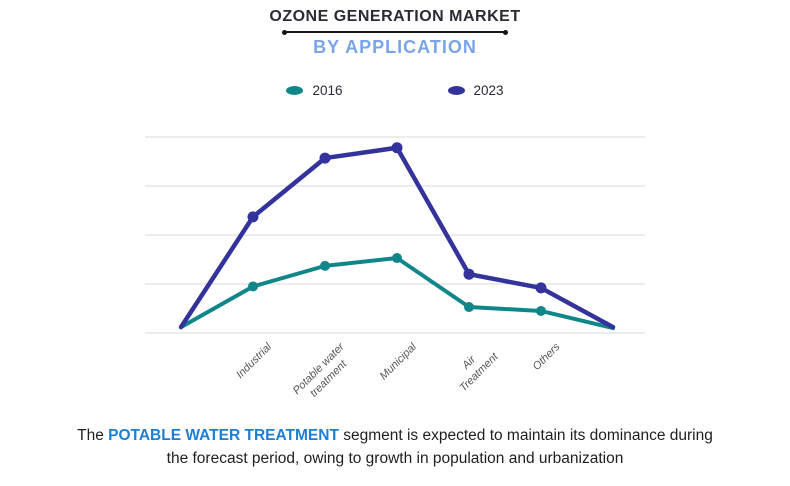 The width and height of the screenshot is (790, 486). What do you see at coordinates (541, 310) in the screenshot?
I see `data-point-2016-others` at bounding box center [541, 310].